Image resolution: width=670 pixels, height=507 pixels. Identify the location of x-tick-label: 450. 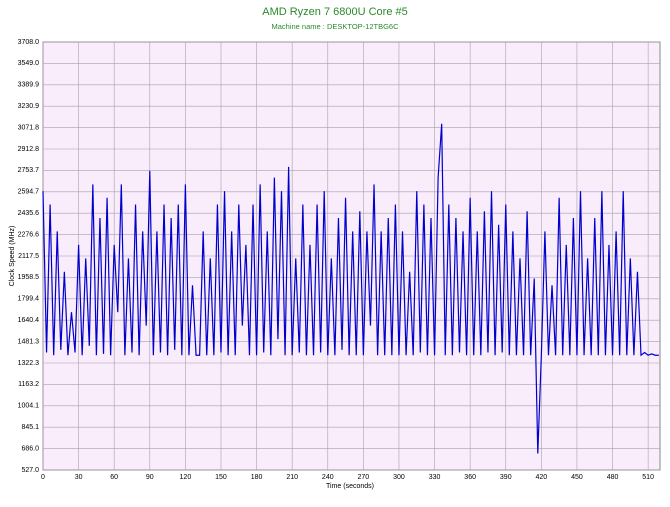
(577, 477).